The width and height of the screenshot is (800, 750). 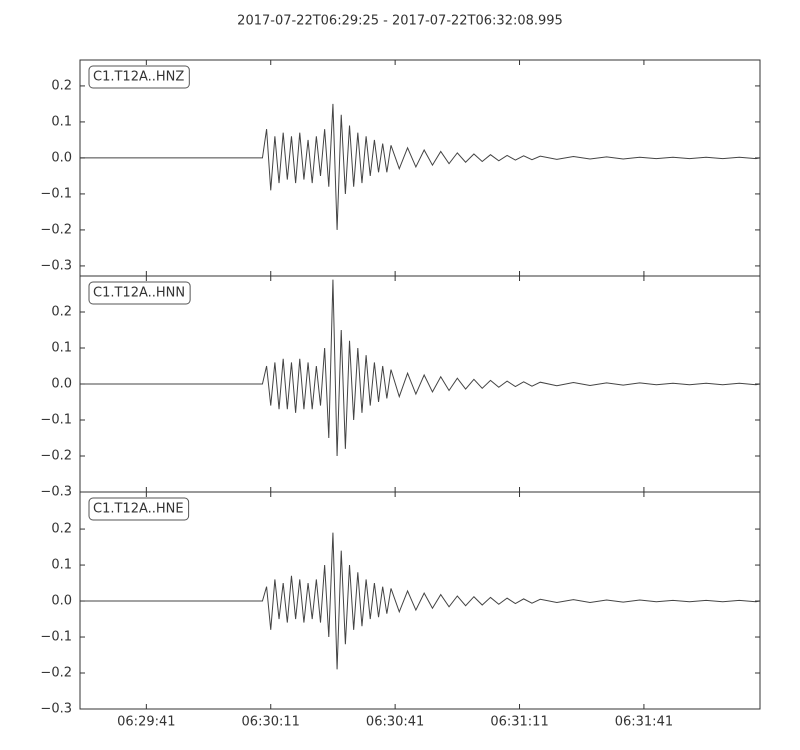 I want to click on trace-label: C1.T12A..HNZ, so click(x=138, y=77).